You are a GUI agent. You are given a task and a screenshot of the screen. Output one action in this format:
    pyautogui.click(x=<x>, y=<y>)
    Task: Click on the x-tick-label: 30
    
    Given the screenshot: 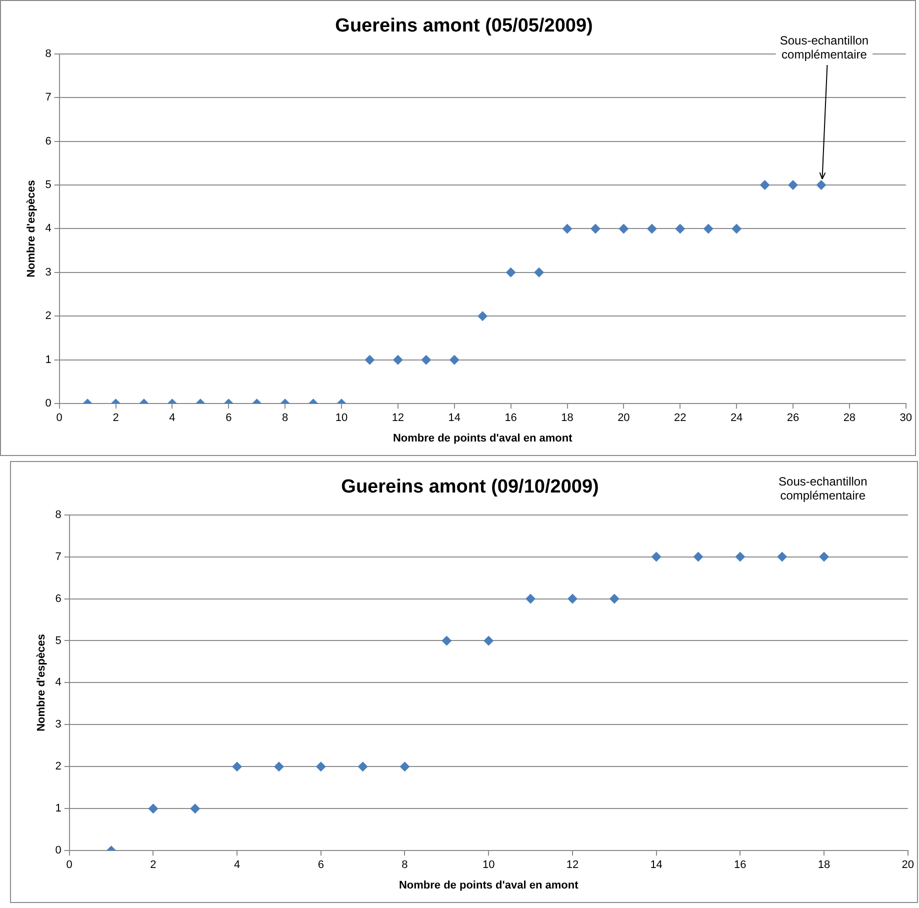 What is the action you would take?
    pyautogui.click(x=906, y=418)
    